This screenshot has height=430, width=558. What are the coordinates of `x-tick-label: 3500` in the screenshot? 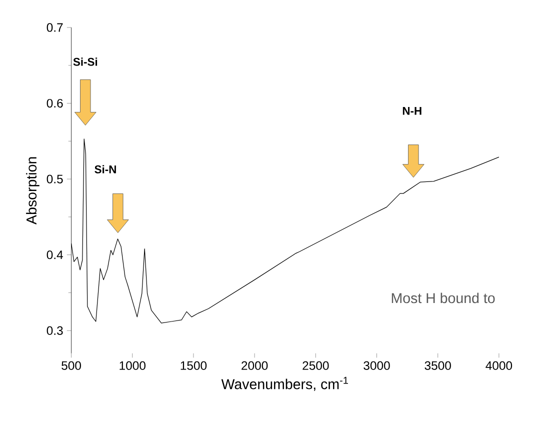 It's located at (437, 365).